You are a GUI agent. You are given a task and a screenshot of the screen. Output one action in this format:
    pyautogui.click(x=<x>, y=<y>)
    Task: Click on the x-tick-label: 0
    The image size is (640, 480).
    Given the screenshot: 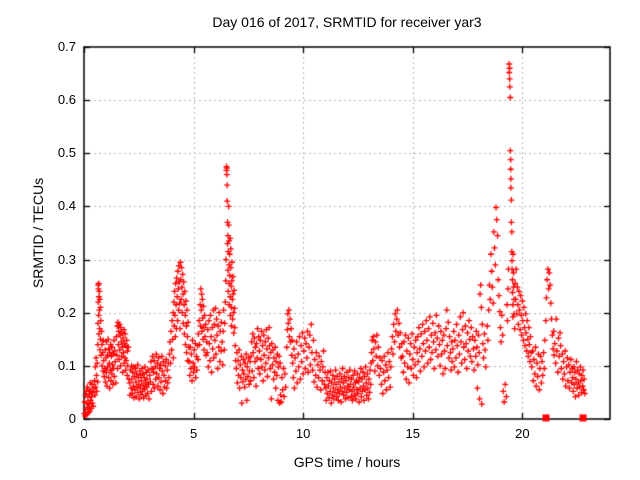 What is the action you would take?
    pyautogui.click(x=84, y=433)
    